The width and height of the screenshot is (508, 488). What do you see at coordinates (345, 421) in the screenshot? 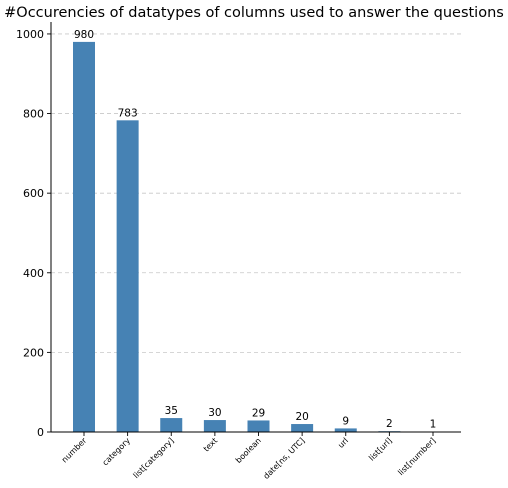
I see `data-label: 9` at bounding box center [345, 421].